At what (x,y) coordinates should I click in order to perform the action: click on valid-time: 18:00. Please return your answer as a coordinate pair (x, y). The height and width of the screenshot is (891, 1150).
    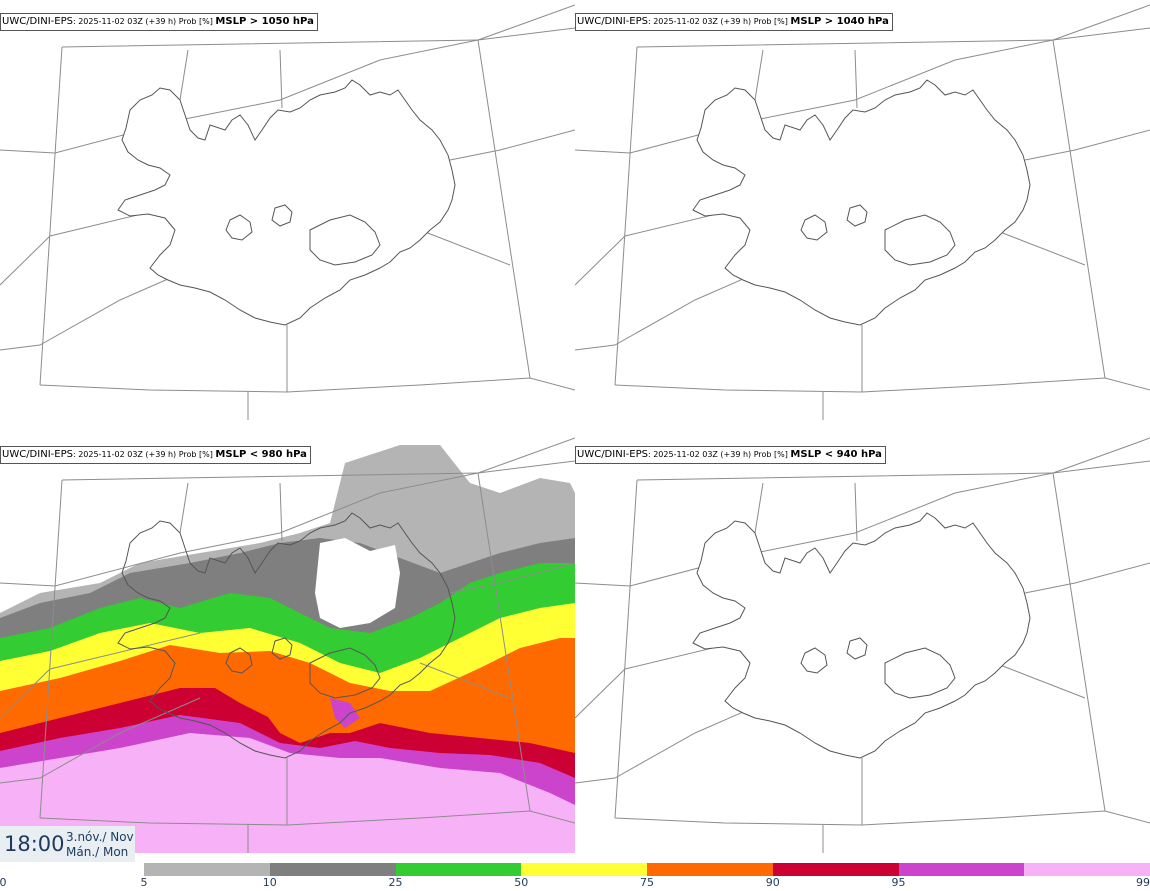
    Looking at the image, I should click on (34, 844).